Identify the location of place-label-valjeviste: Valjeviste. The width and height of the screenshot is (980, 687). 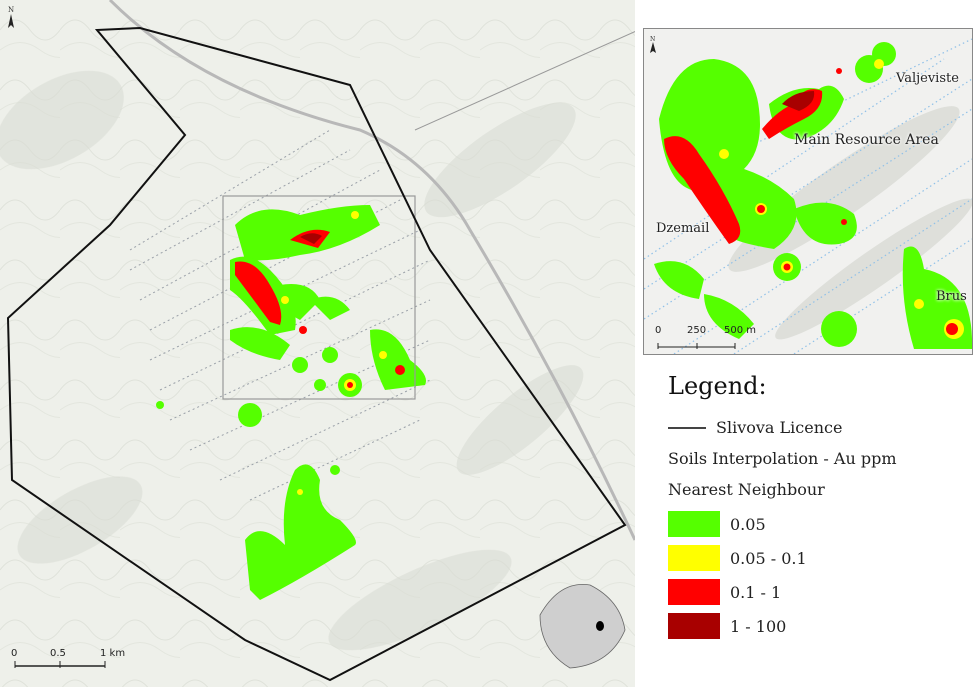
(927, 78).